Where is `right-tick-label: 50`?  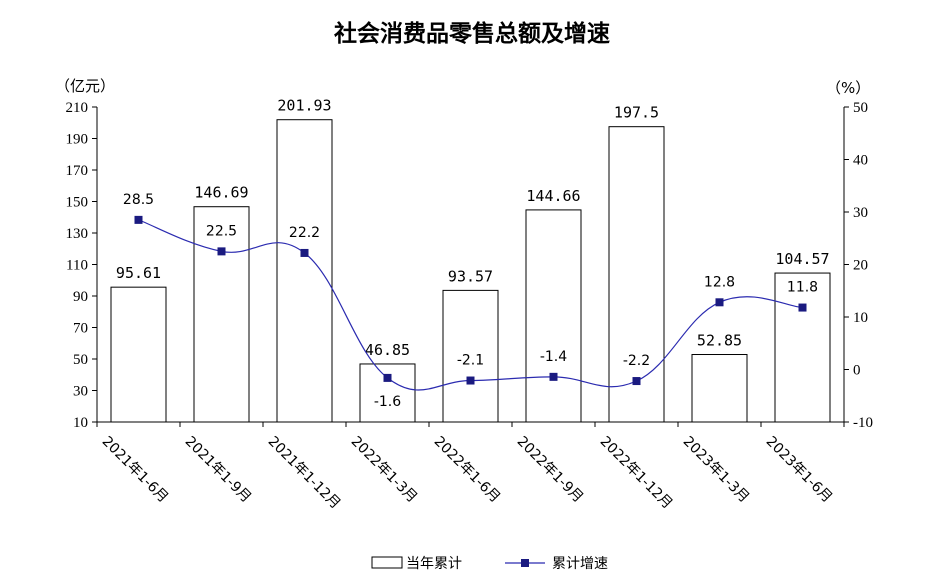 right-tick-label: 50 is located at coordinates (860, 108).